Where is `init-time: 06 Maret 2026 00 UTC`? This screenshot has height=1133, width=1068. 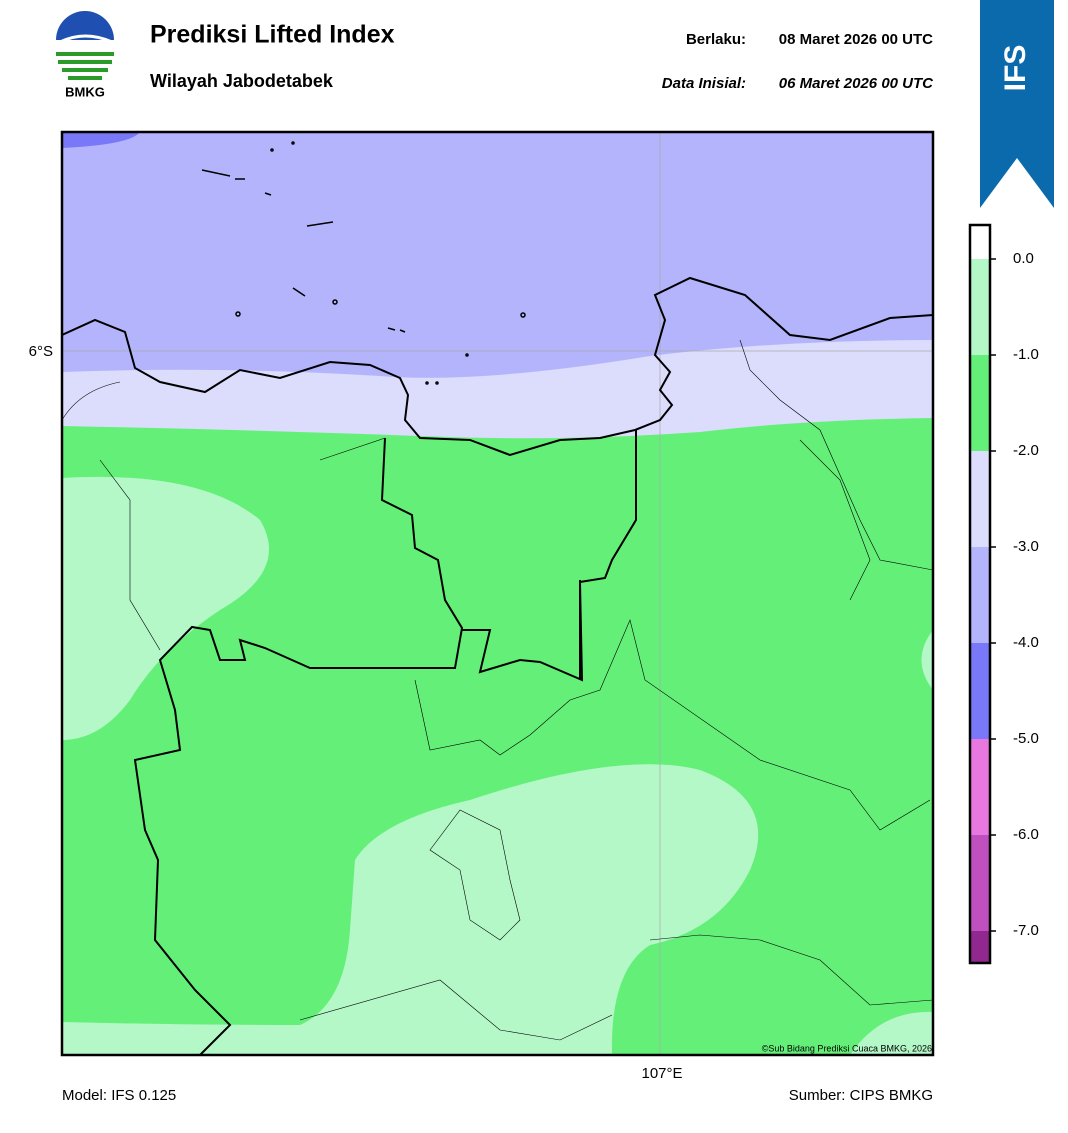
init-time: 06 Maret 2026 00 UTC is located at coordinates (856, 83).